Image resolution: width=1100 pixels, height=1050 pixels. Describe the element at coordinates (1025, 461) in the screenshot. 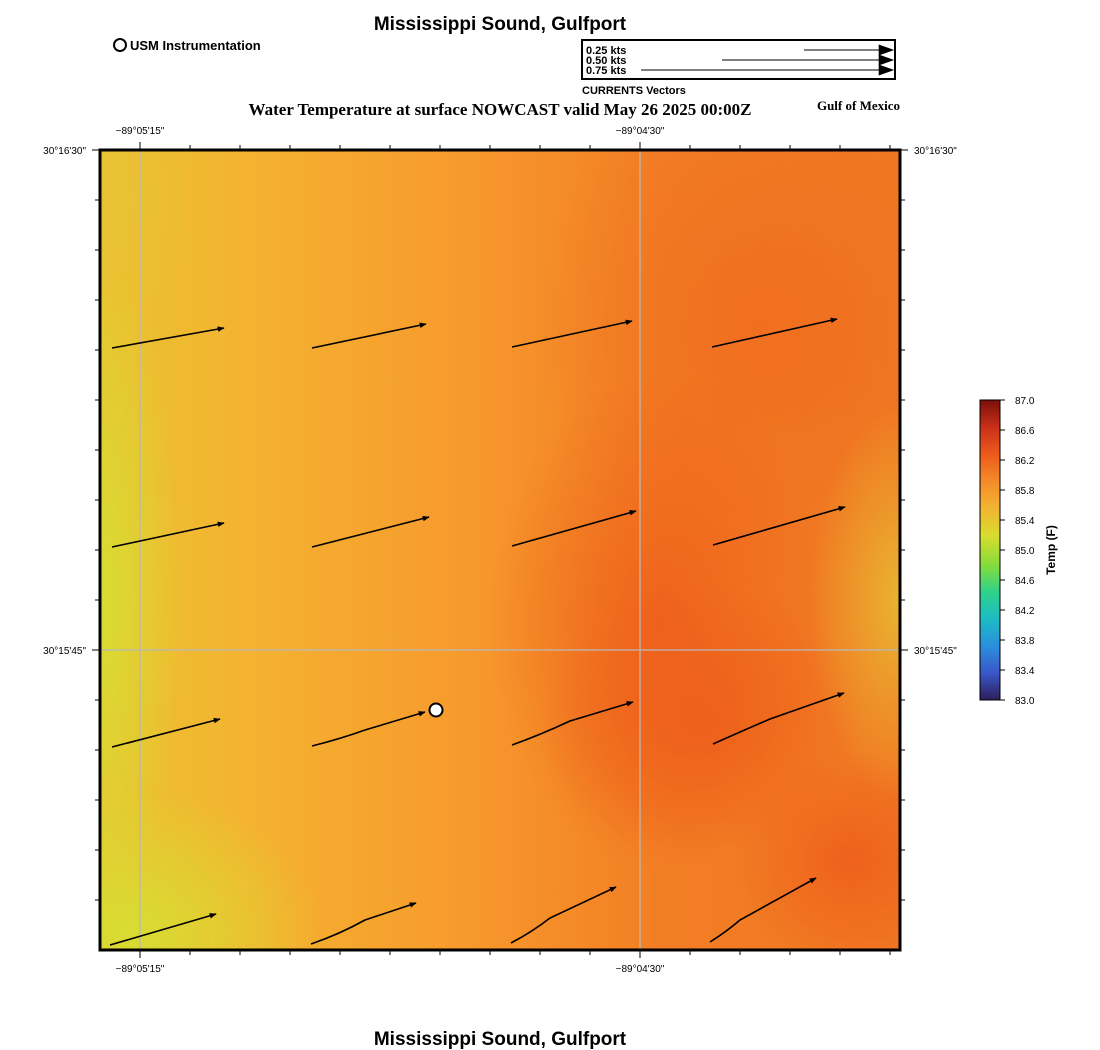

I see `colorbar-tick-label: 86.2` at that location.